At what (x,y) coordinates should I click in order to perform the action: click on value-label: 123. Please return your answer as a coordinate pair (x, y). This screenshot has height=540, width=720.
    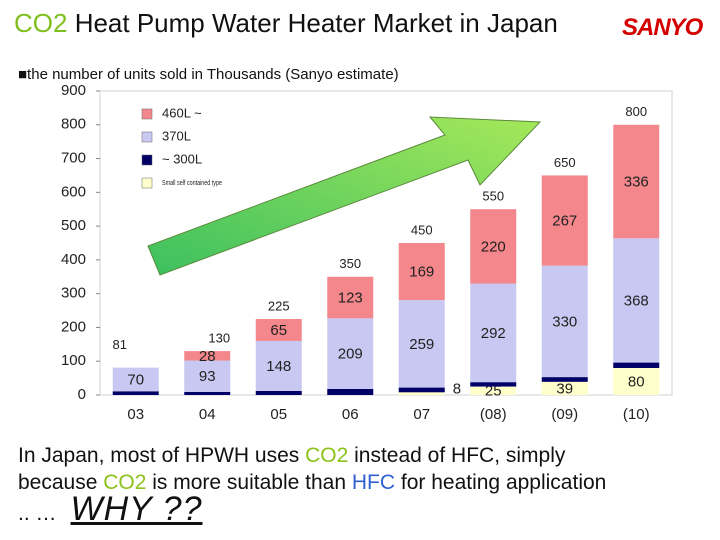
    Looking at the image, I should click on (350, 298).